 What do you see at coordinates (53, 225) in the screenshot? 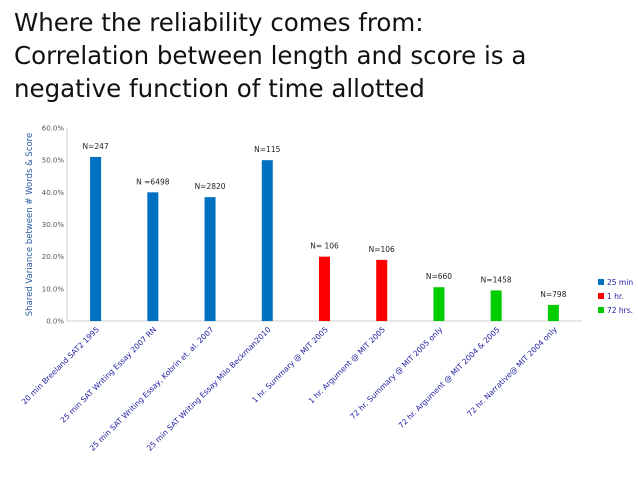
I see `y-tick-label: 30.0%` at bounding box center [53, 225].